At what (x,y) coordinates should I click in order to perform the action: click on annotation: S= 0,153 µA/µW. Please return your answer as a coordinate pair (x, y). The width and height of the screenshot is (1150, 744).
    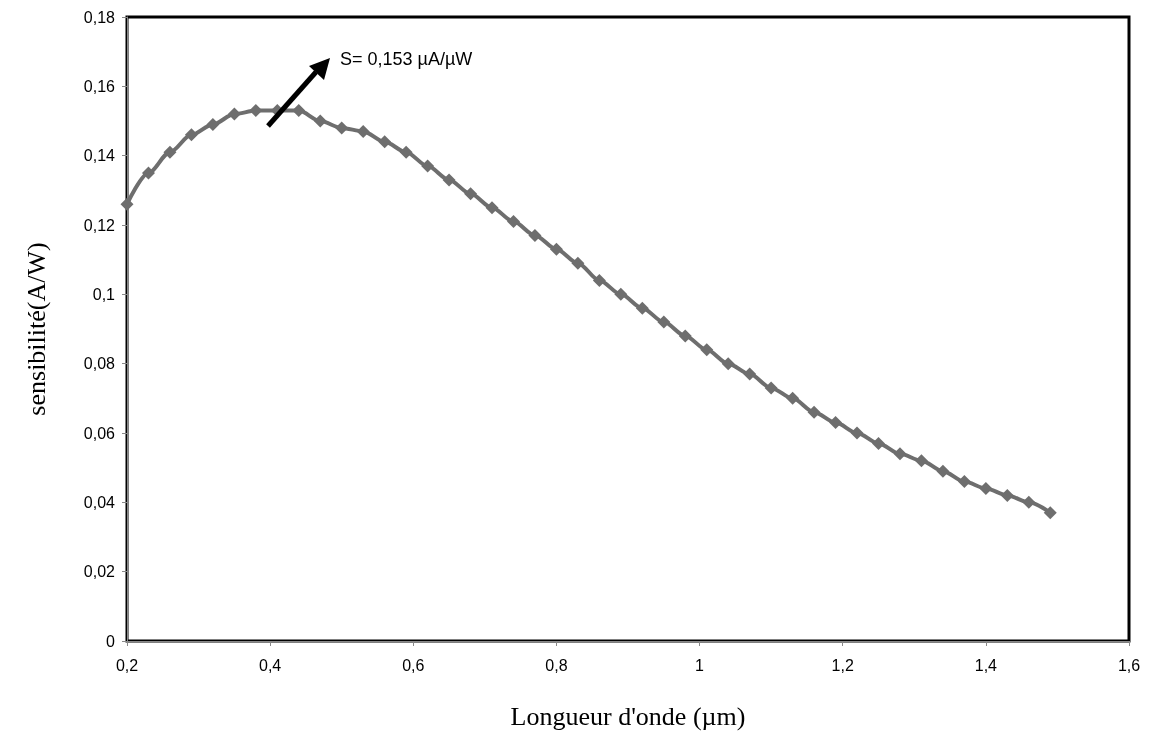
    Looking at the image, I should click on (406, 59).